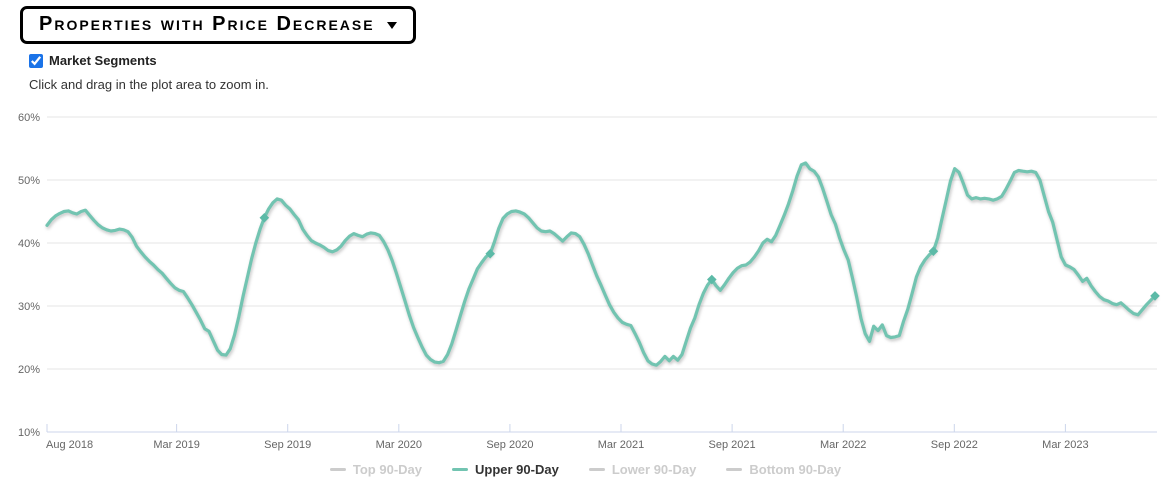 This screenshot has height=494, width=1171. What do you see at coordinates (795, 469) in the screenshot?
I see `legend-label: Bottom 90-Day` at bounding box center [795, 469].